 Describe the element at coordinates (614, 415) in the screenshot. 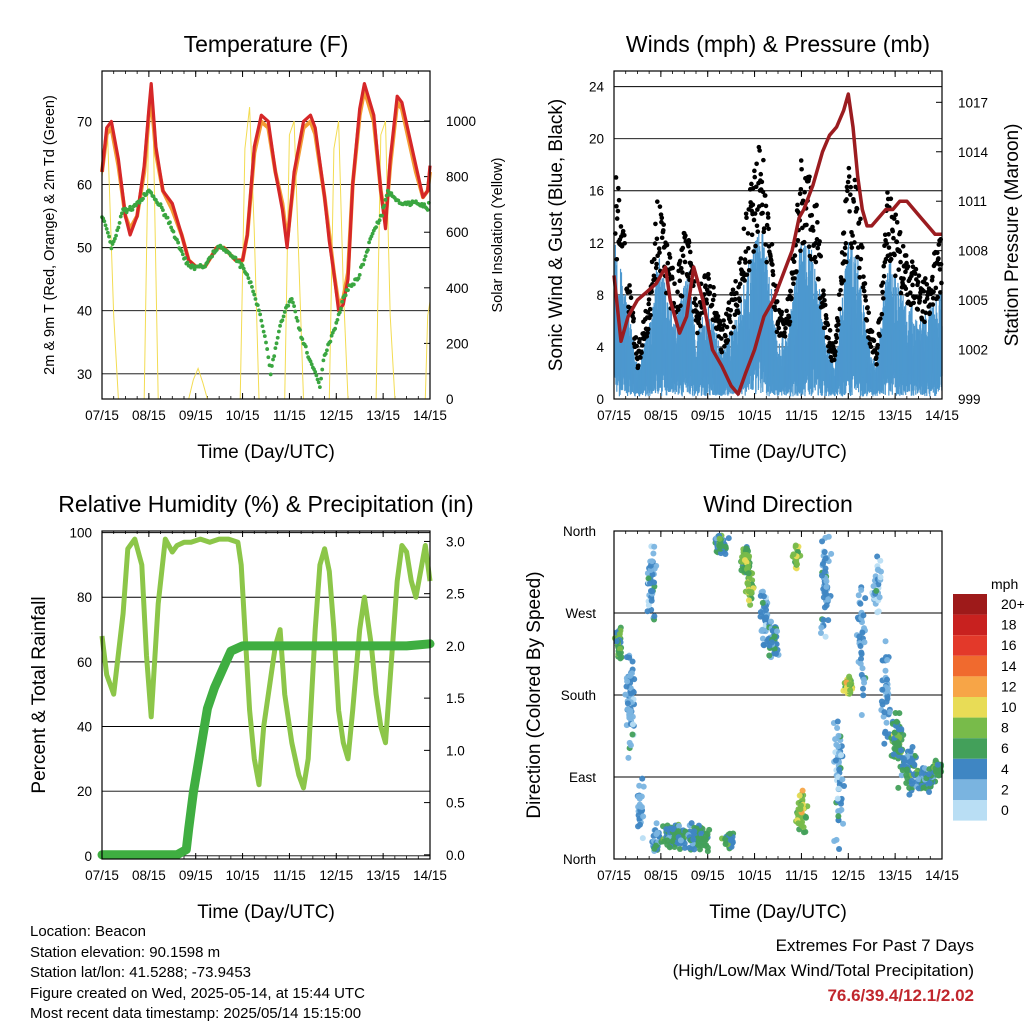

I see `winds-xtick-label: 07/15` at that location.